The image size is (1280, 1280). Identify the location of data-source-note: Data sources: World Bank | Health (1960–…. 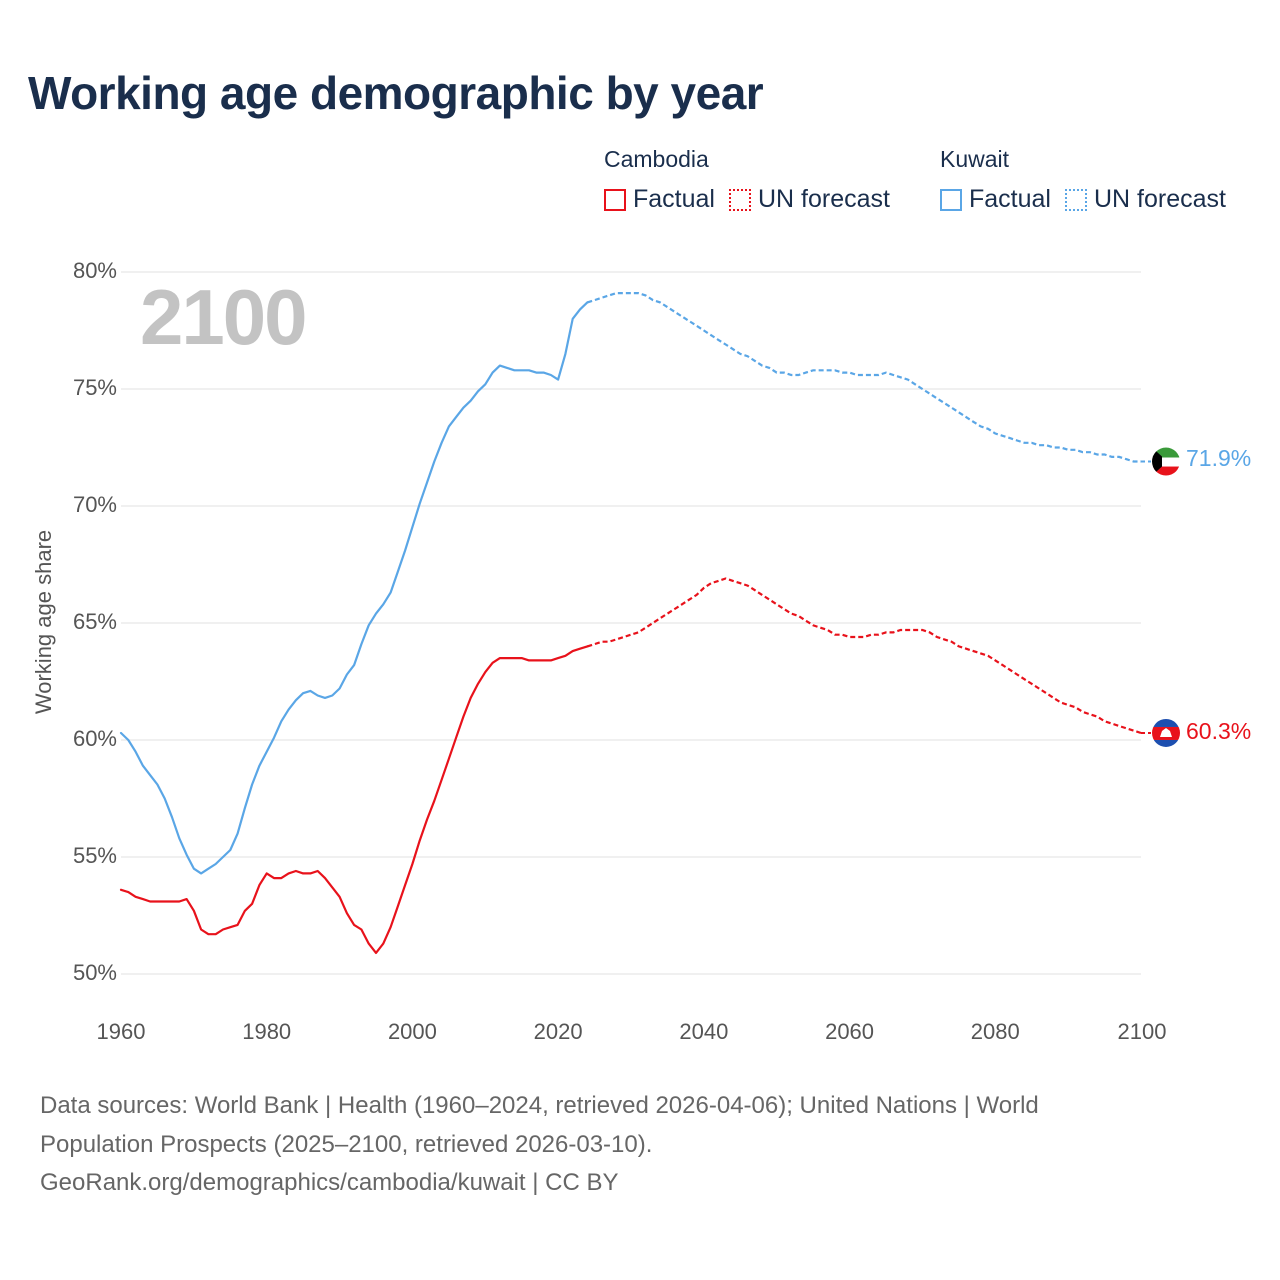
(630, 1145).